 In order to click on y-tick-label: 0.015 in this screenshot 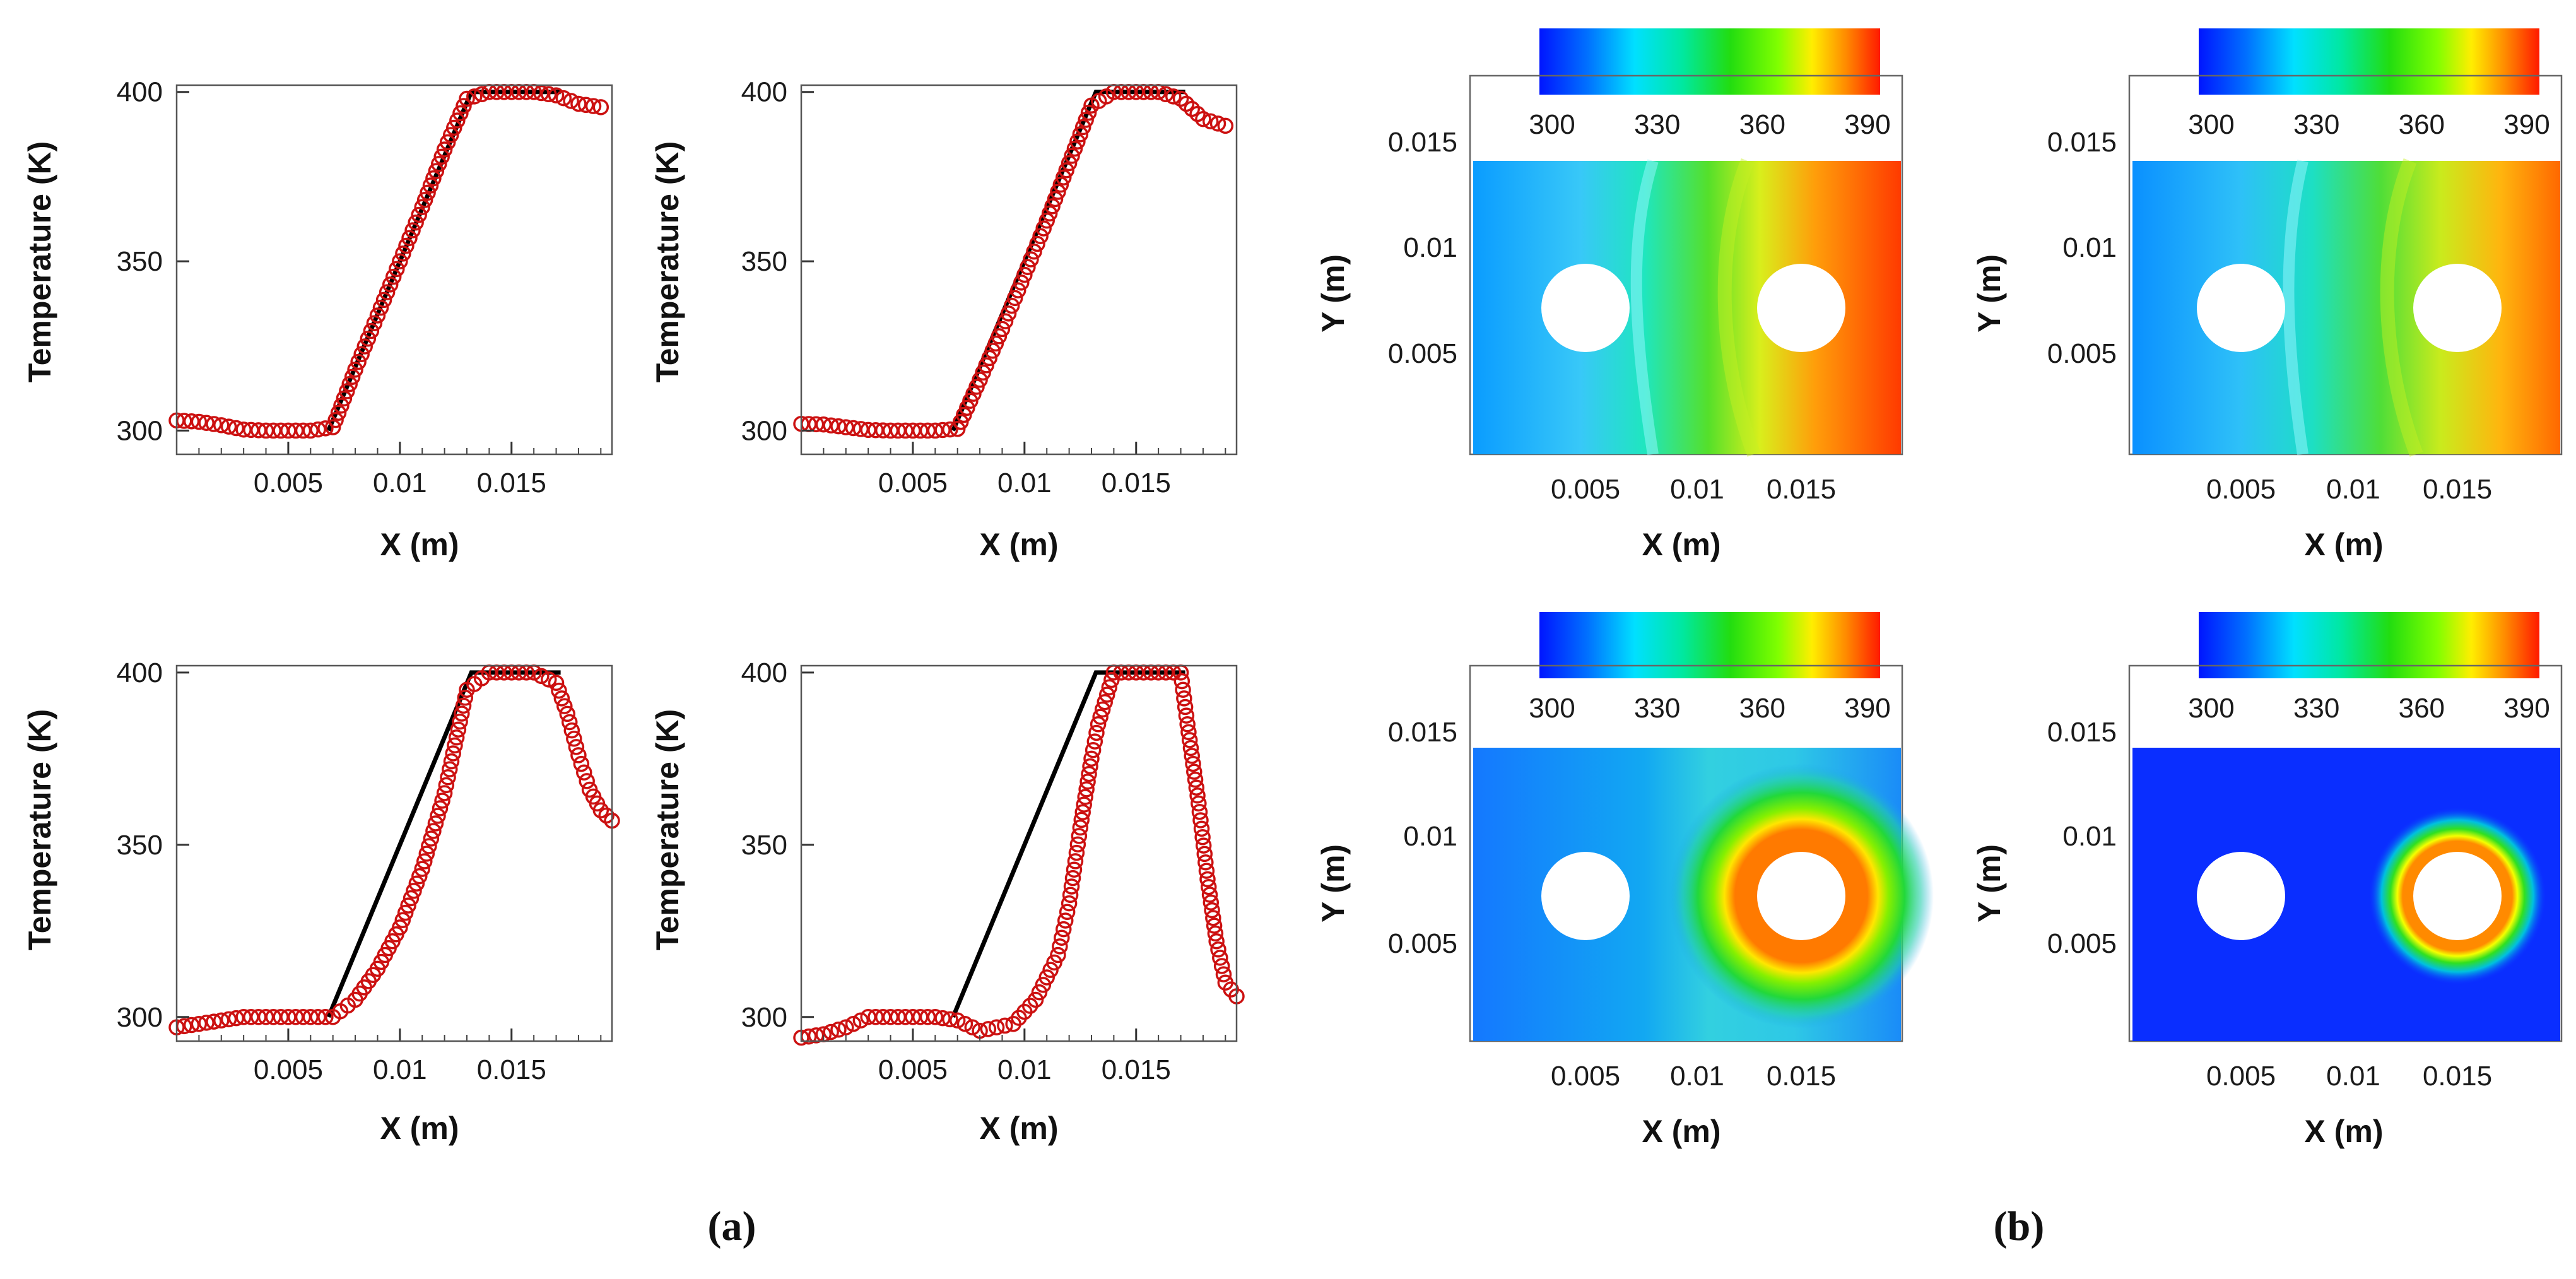, I will do `click(1423, 142)`.